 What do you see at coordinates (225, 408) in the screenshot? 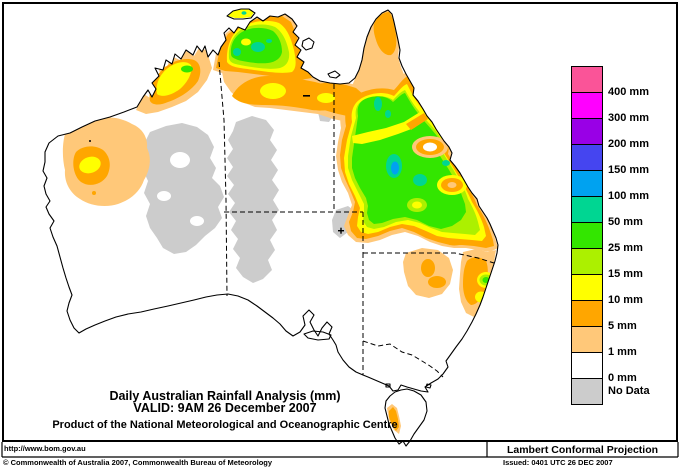
I see `map-valid-date: VALID: 9AM 26 December 2007` at bounding box center [225, 408].